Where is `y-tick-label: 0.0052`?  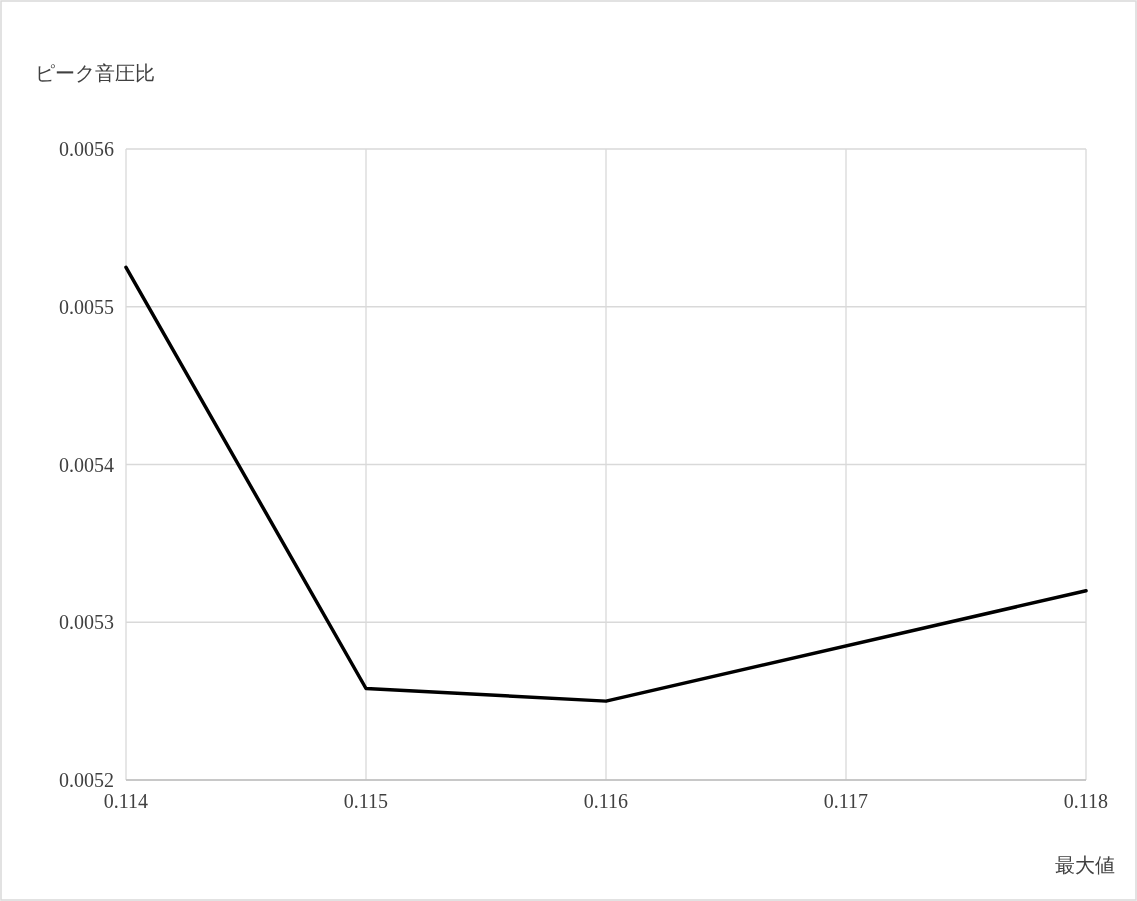 y-tick-label: 0.0052 is located at coordinates (86, 780).